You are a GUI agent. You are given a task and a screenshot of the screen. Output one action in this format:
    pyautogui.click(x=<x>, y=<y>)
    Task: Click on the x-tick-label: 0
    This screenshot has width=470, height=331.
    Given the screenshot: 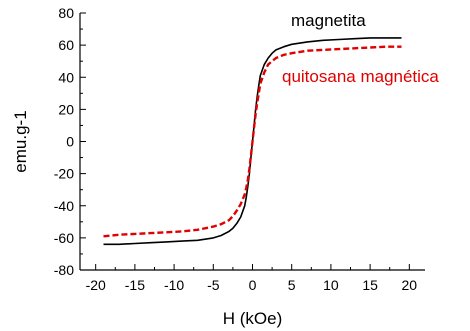 What is the action you would take?
    pyautogui.click(x=253, y=285)
    